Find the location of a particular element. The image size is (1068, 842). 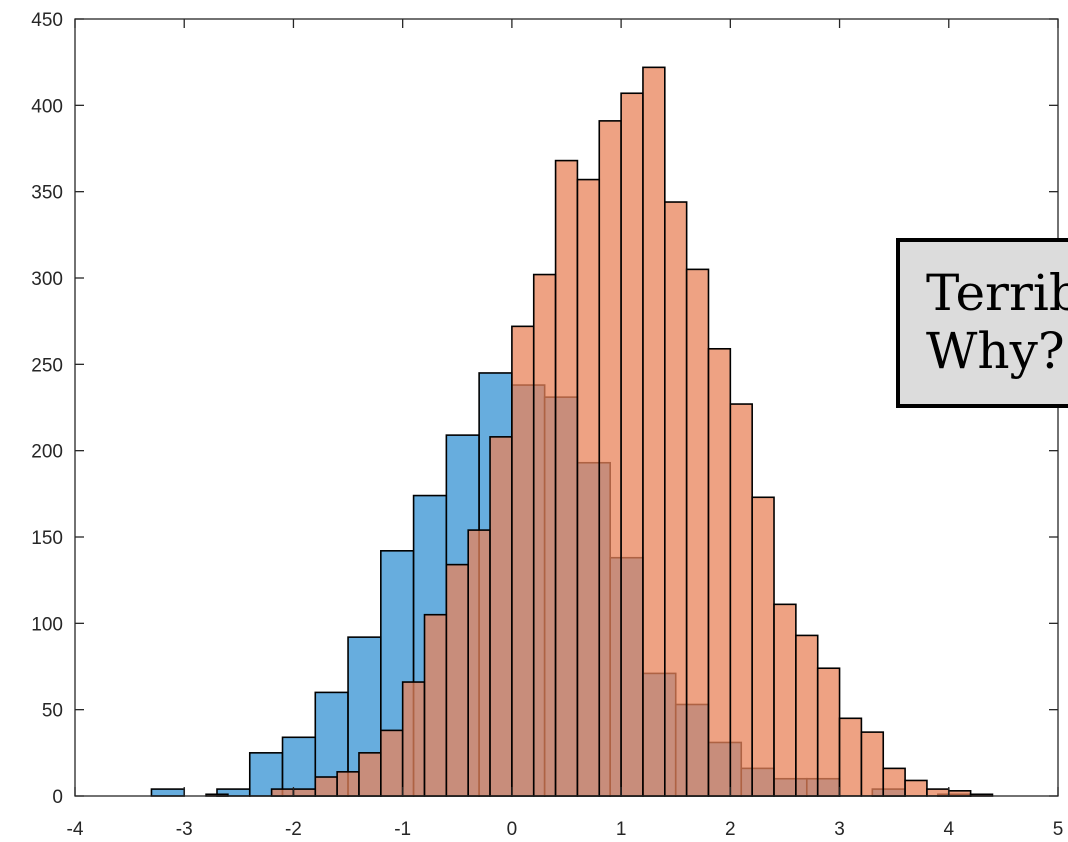

y-tick-label-2: 100 is located at coordinates (47, 624).